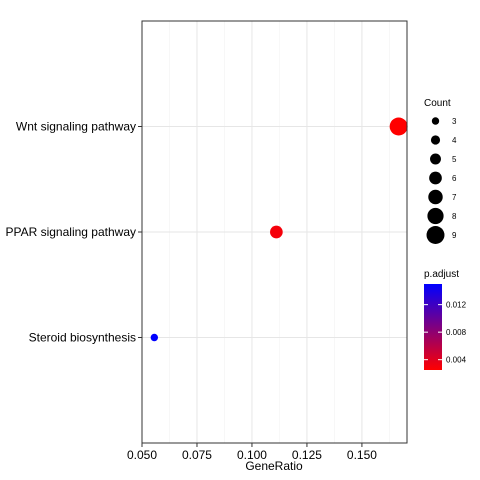  Describe the element at coordinates (437, 103) in the screenshot. I see `count-legend-title: Count` at that location.